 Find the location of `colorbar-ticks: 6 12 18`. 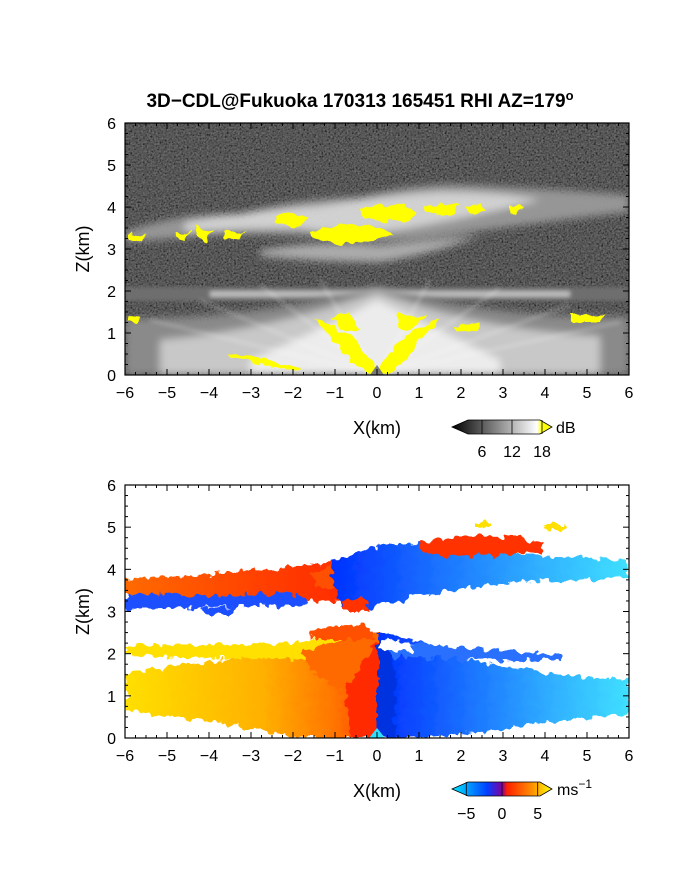

colorbar-ticks: 6 12 18 is located at coordinates (514, 440).